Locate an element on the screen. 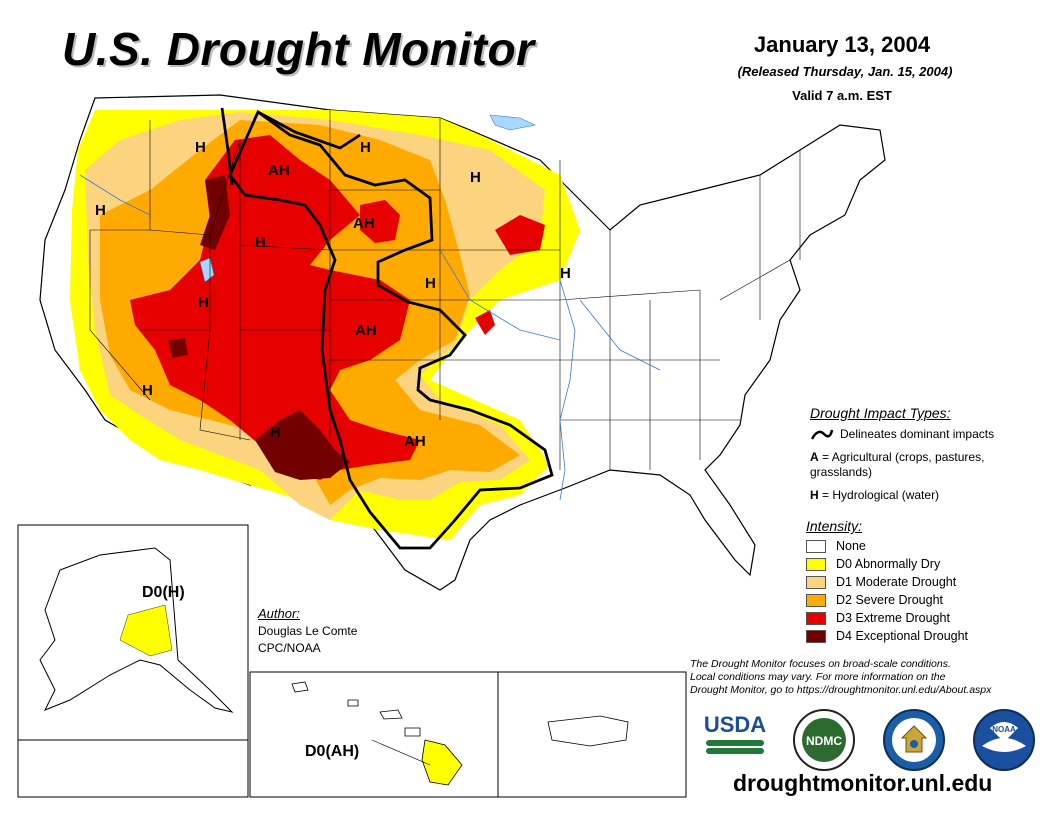 The image size is (1056, 816). ndmc-logo: NDMC is located at coordinates (824, 740).